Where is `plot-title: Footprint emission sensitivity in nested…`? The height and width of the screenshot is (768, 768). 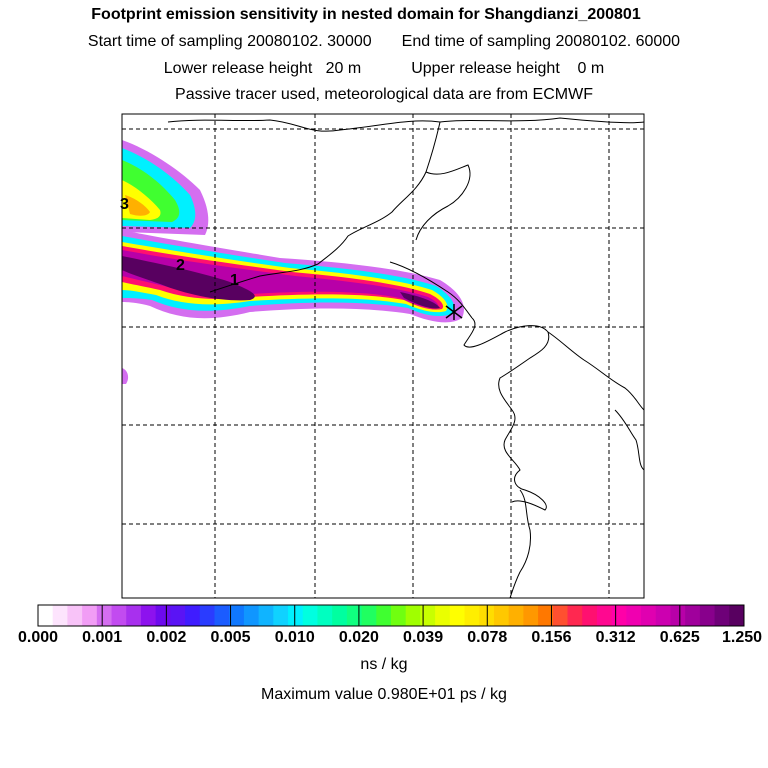 plot-title: Footprint emission sensitivity in nested… is located at coordinates (366, 14).